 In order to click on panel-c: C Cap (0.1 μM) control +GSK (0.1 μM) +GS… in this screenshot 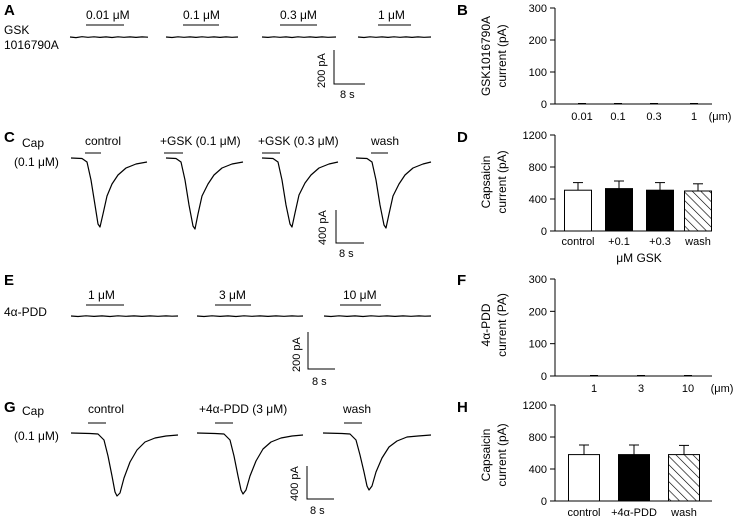, I will do `click(218, 194)`.